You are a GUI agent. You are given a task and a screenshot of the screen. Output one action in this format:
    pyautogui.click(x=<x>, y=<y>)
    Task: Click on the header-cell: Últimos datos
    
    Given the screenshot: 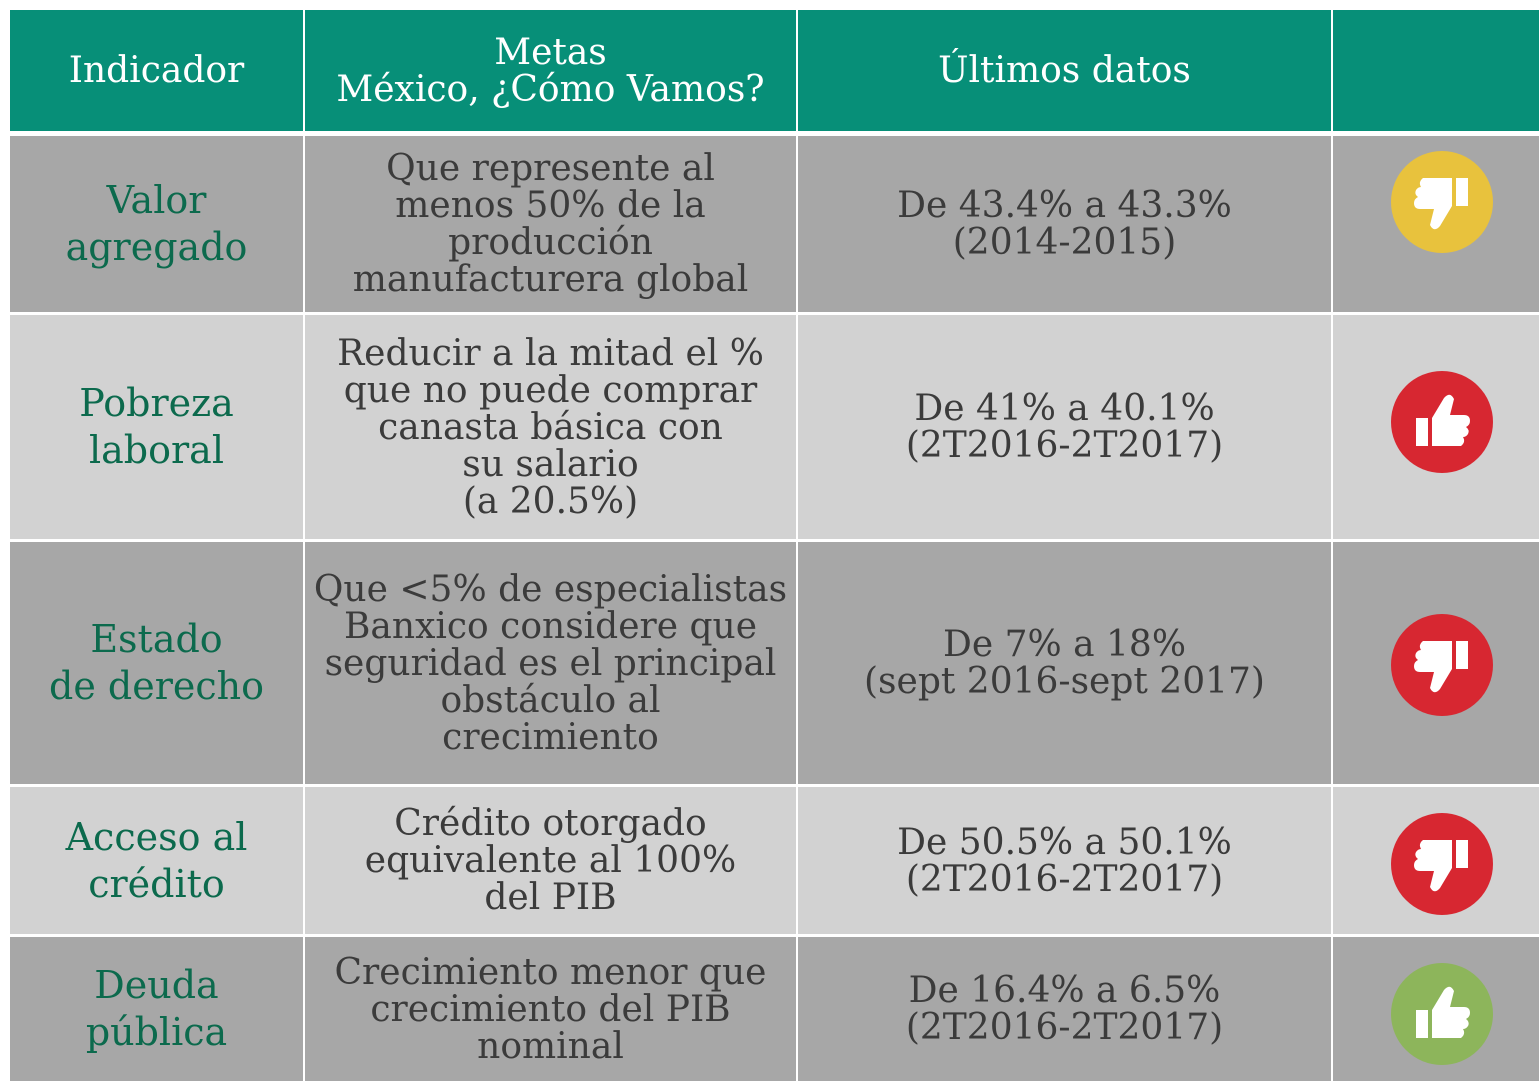 What is the action you would take?
    pyautogui.click(x=1064, y=70)
    